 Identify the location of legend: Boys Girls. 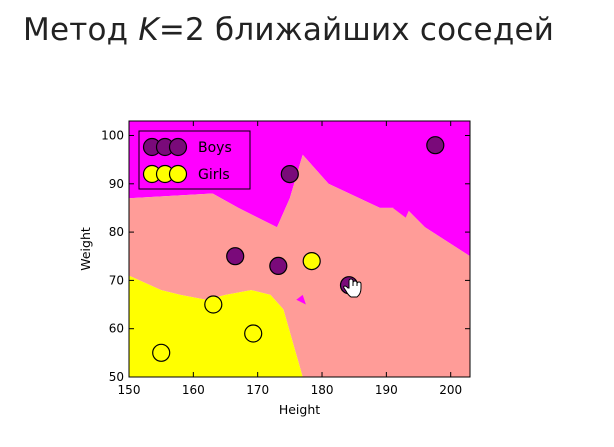
(194, 160).